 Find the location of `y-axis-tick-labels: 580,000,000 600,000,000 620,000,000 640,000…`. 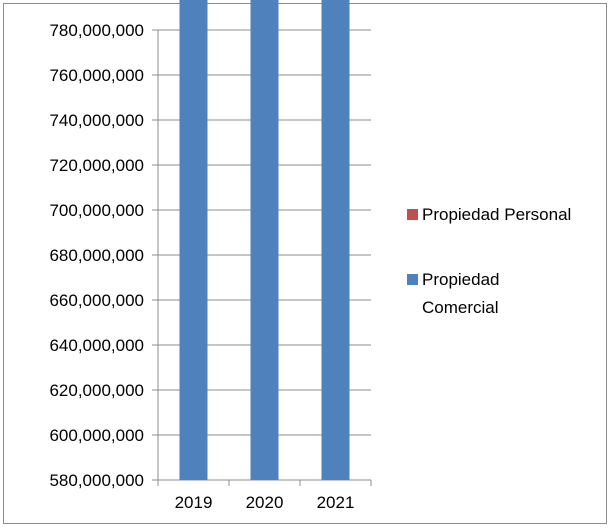

y-axis-tick-labels: 580,000,000 600,000,000 620,000,000 640,000… is located at coordinates (96, 255).